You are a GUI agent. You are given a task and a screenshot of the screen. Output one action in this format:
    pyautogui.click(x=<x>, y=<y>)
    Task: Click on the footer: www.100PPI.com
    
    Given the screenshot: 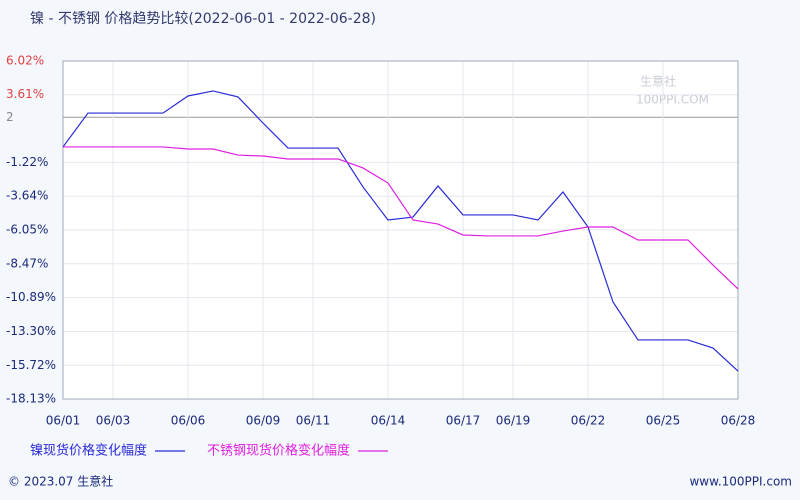 What is the action you would take?
    pyautogui.click(x=740, y=482)
    